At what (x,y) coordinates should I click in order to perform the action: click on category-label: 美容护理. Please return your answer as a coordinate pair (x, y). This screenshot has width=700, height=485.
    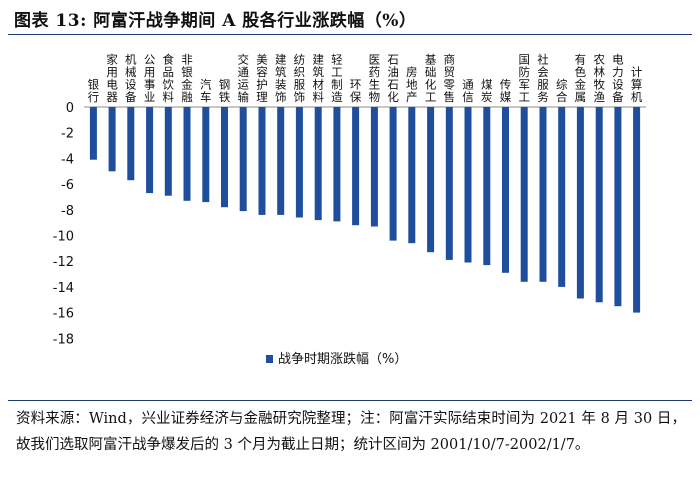
    Looking at the image, I should click on (262, 79).